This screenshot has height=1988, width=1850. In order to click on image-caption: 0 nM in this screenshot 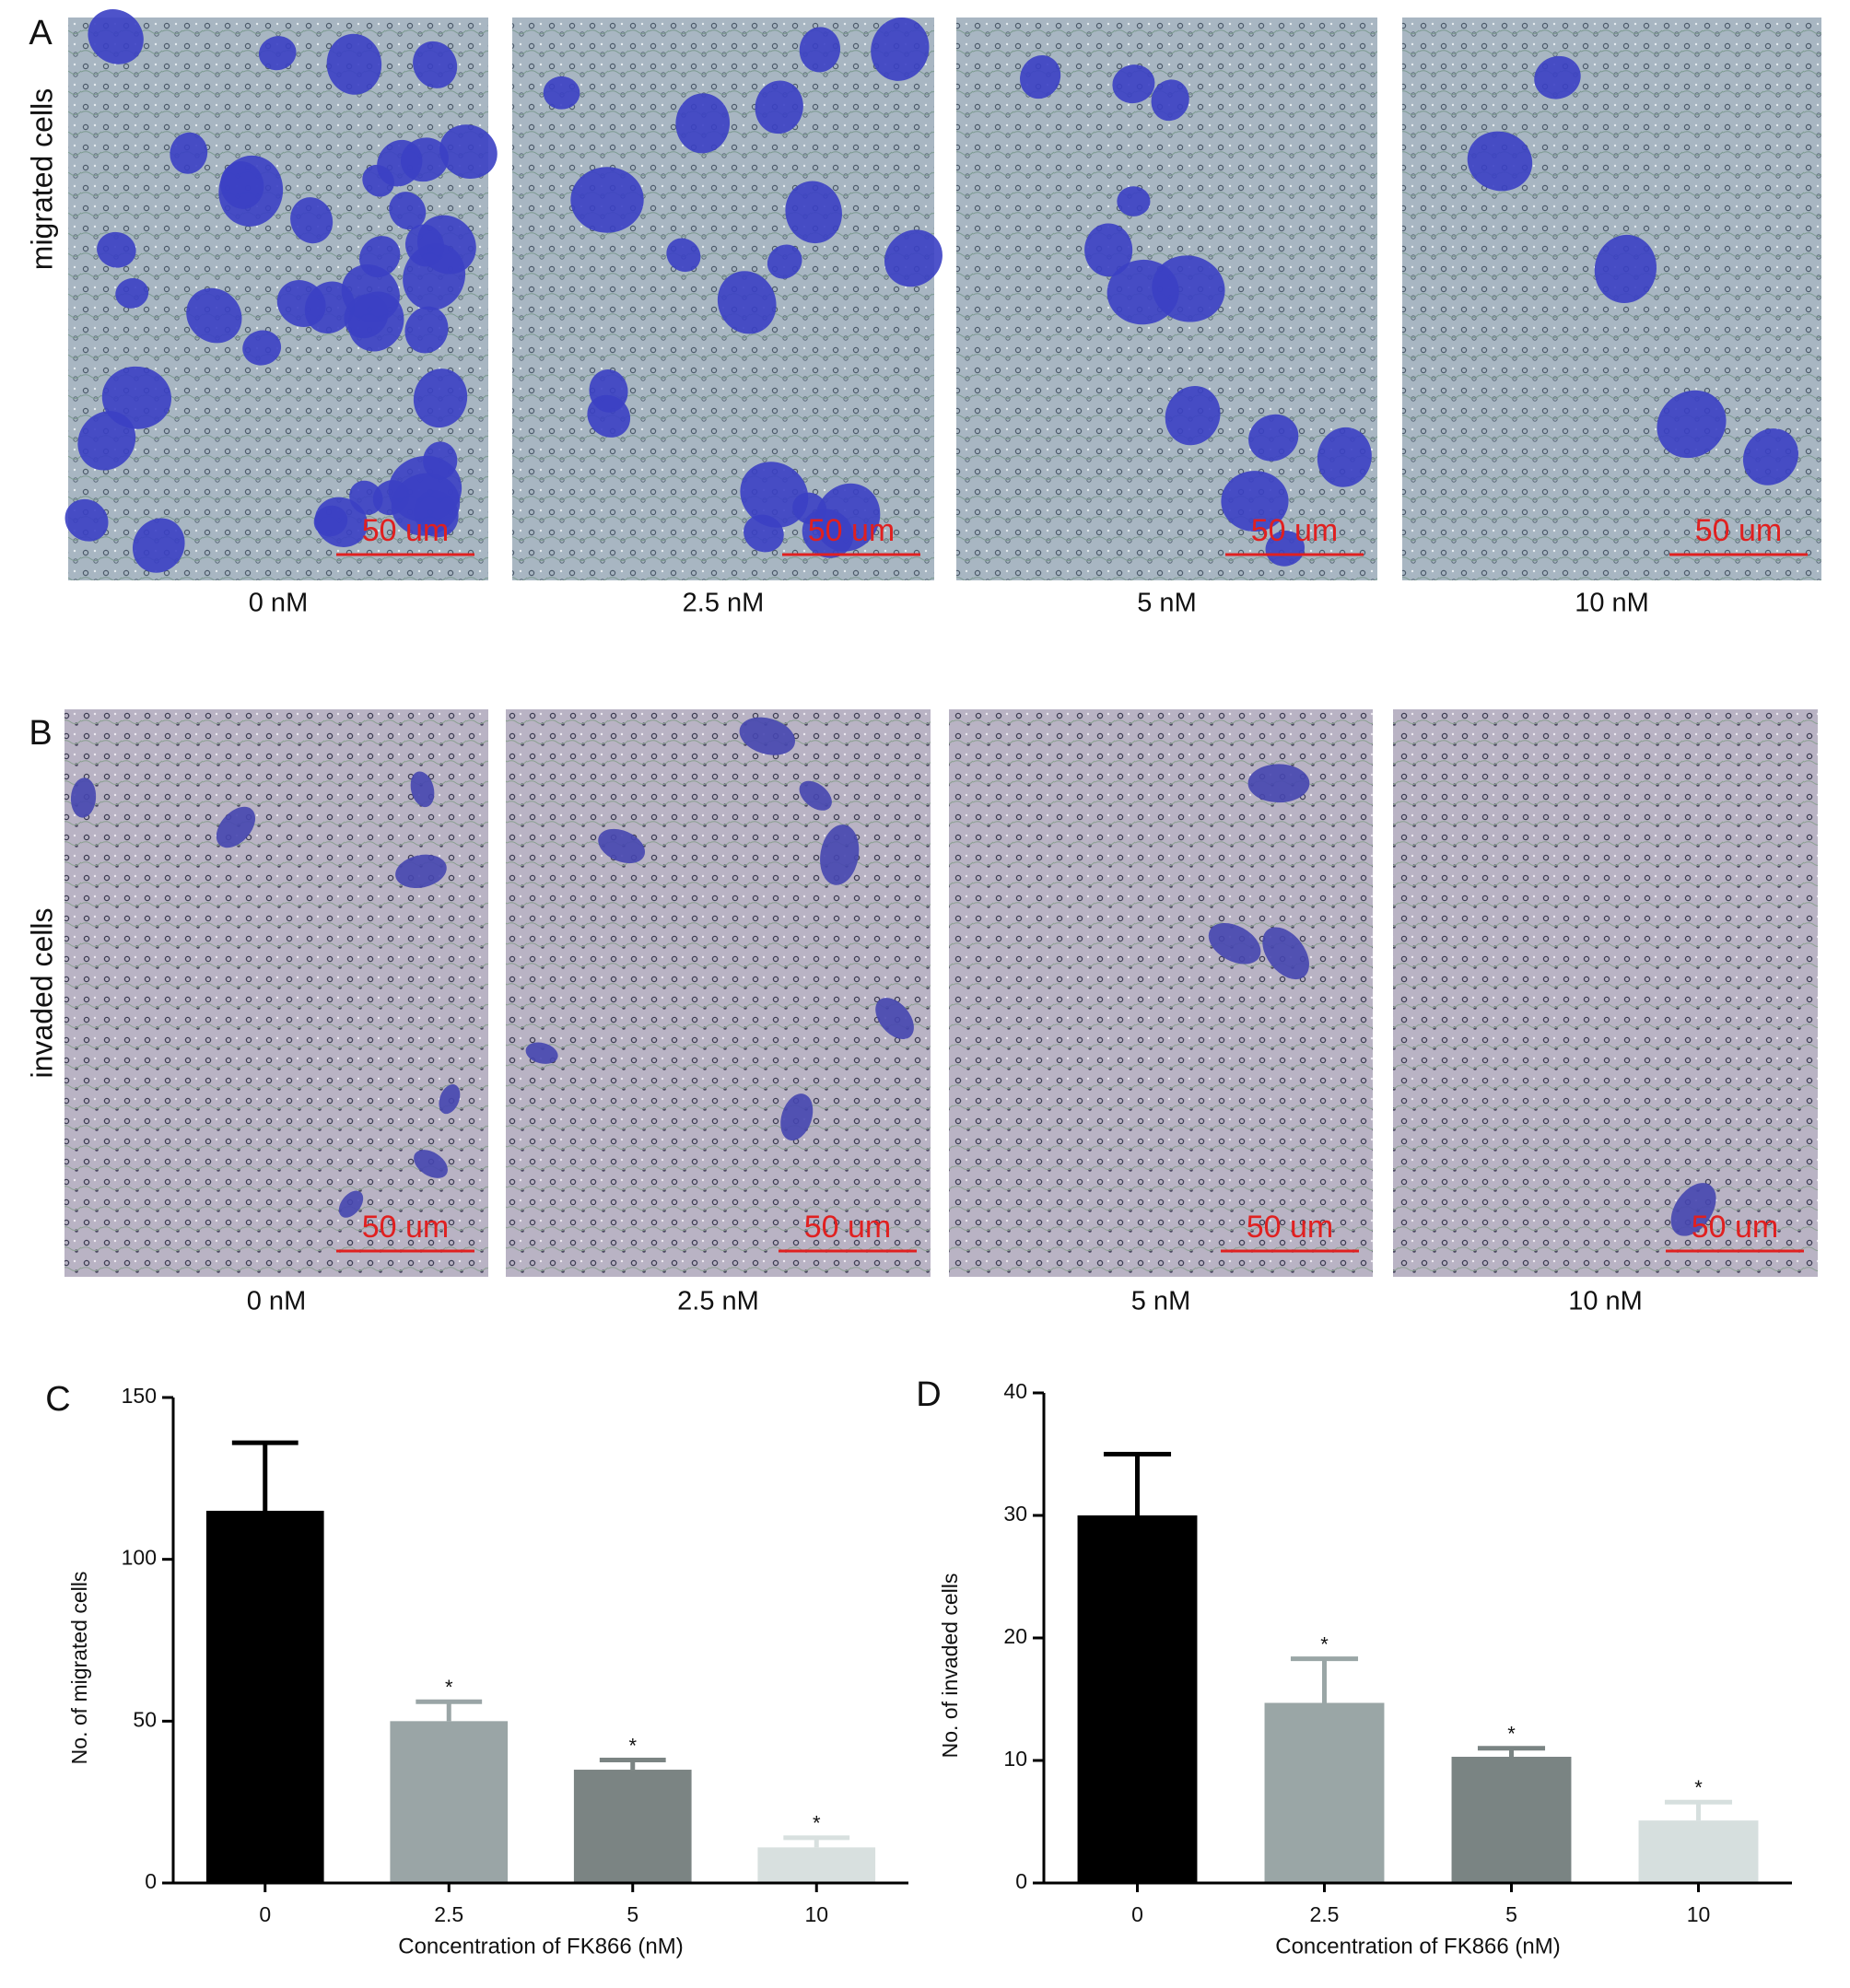, I will do `click(278, 603)`.